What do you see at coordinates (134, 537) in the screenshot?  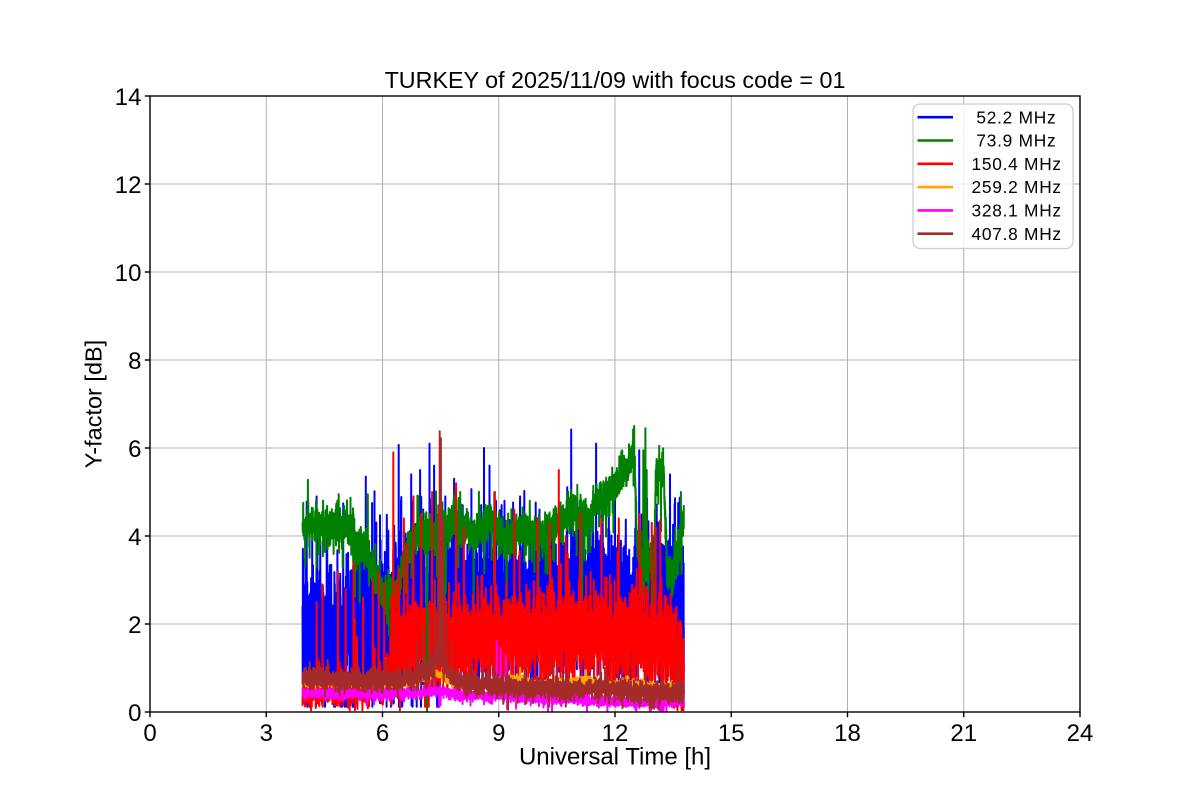 I see `svg-text: 4` at bounding box center [134, 537].